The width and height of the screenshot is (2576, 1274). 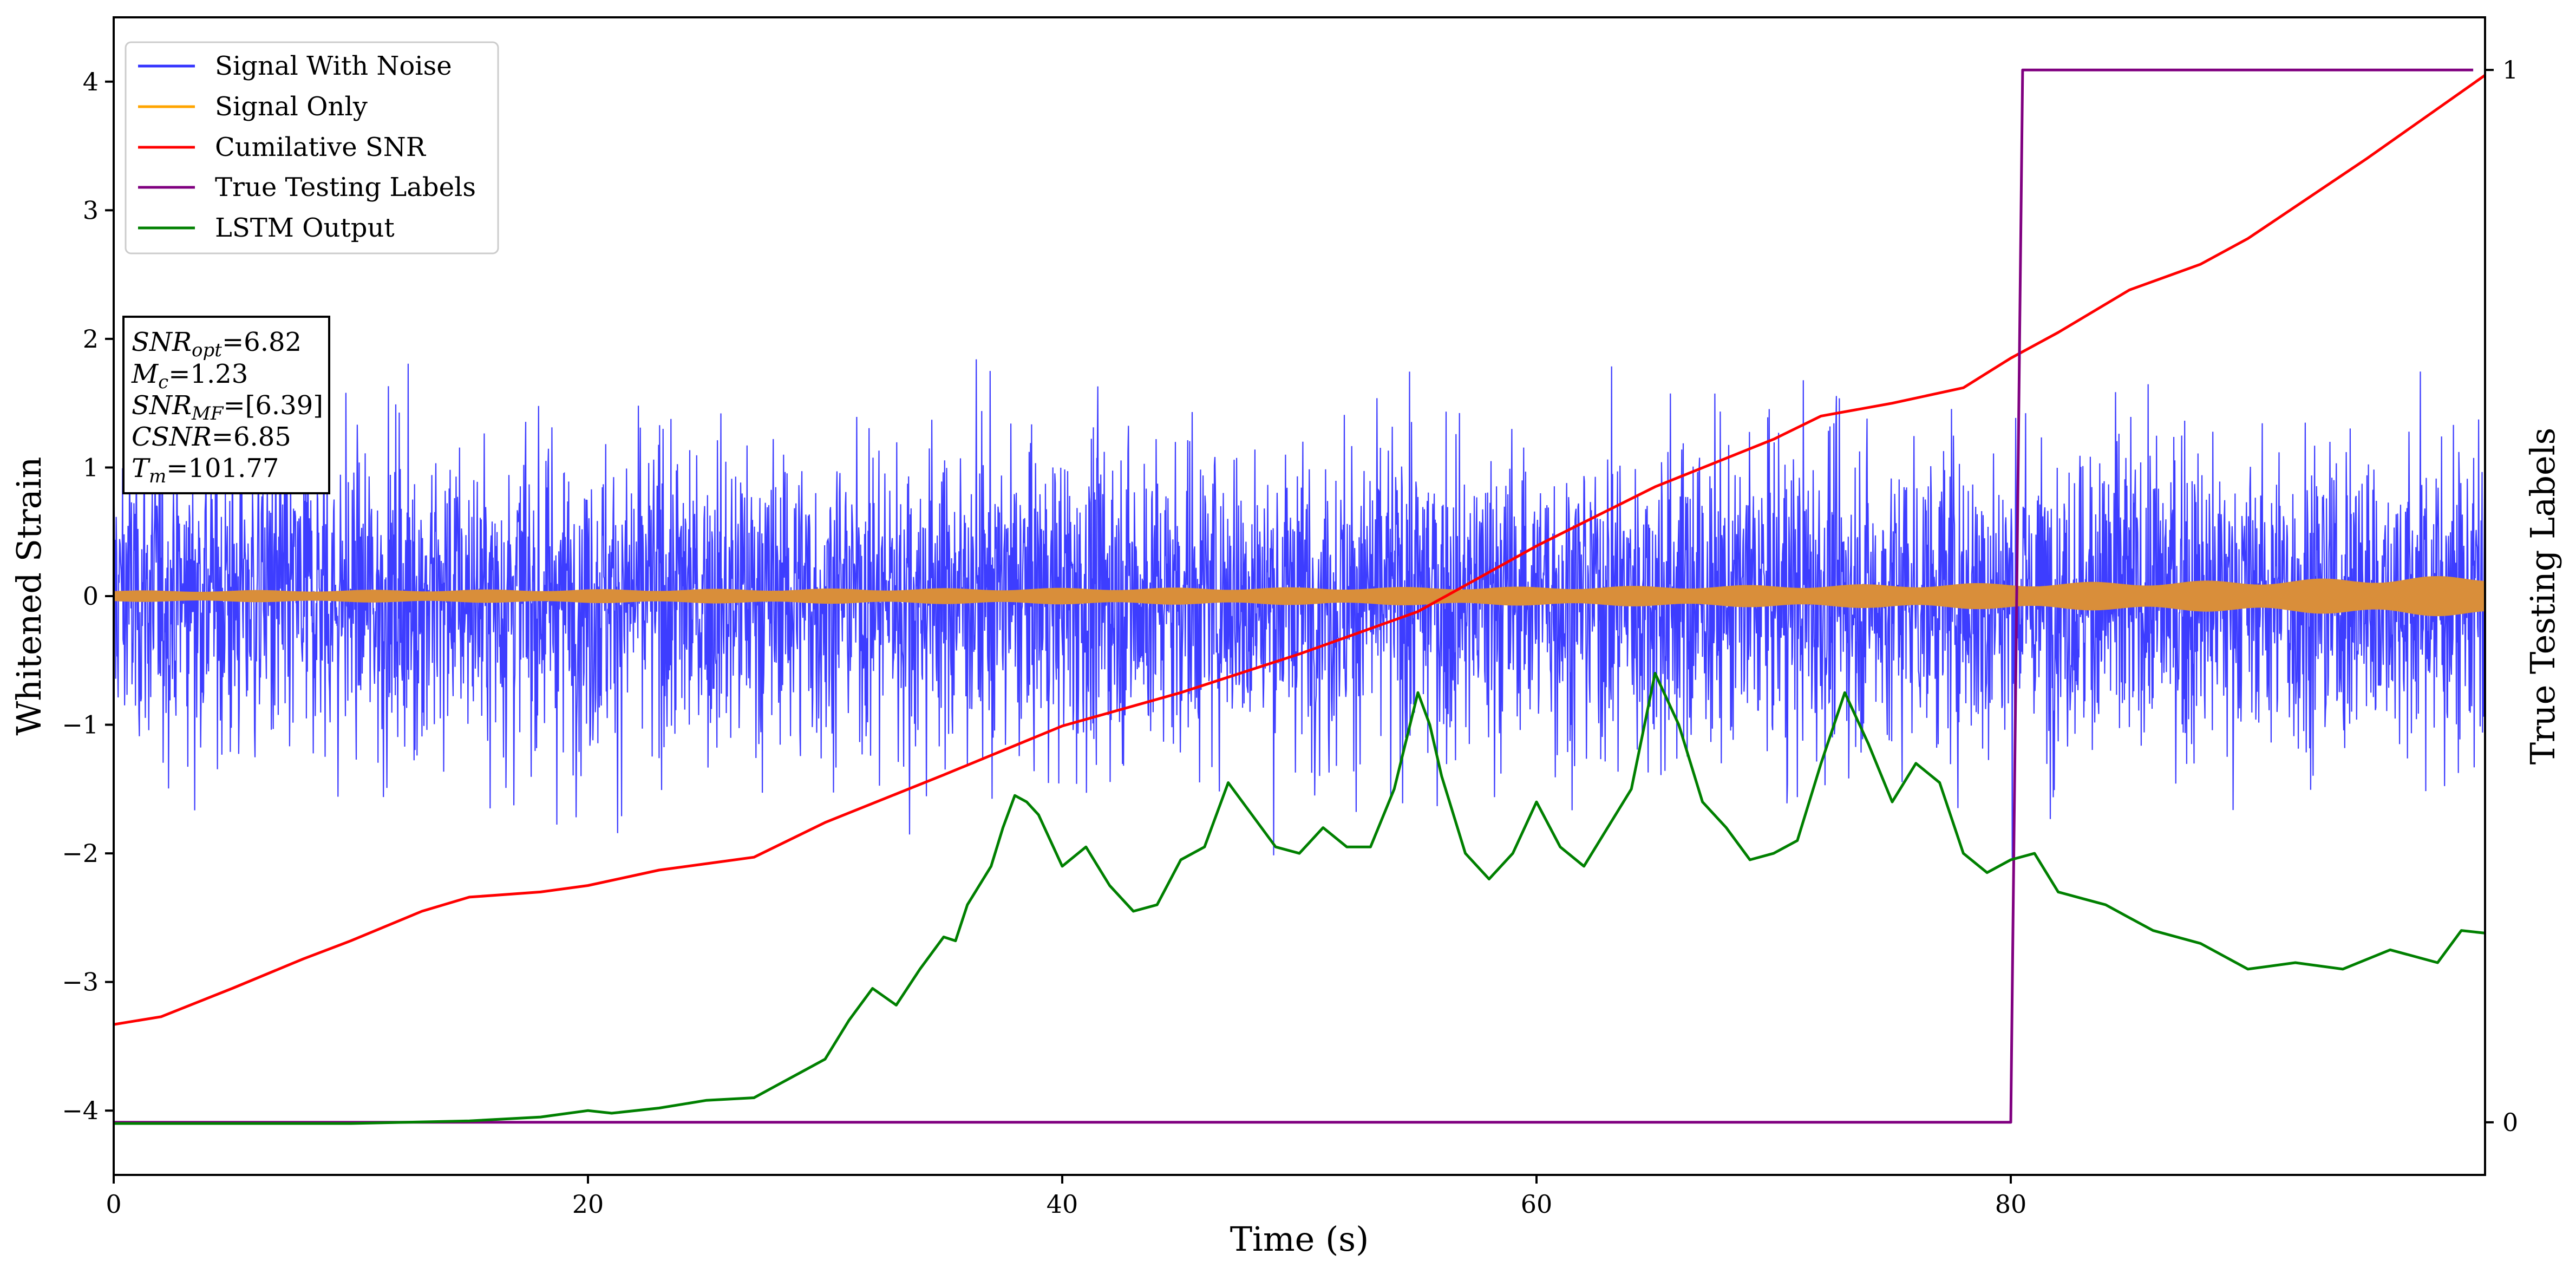 I want to click on legend-entry-signal-with-noise: Signal With Noise, so click(x=295, y=66).